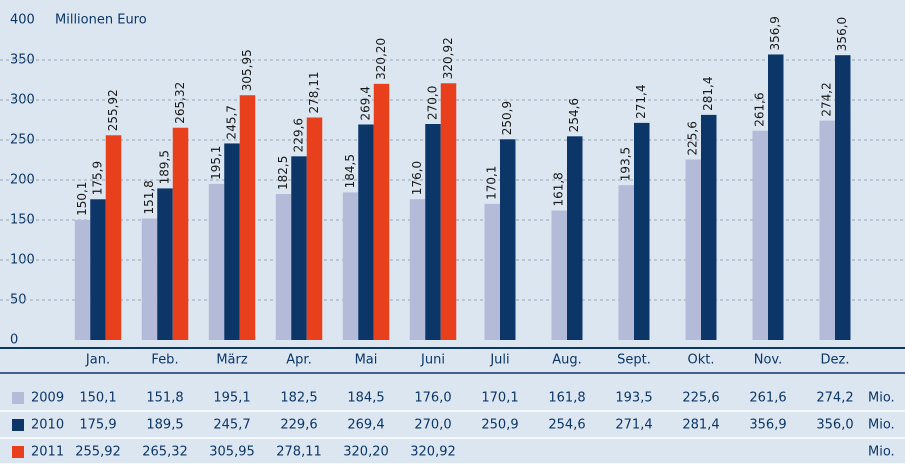  I want to click on table-cell: 269,4, so click(365, 425).